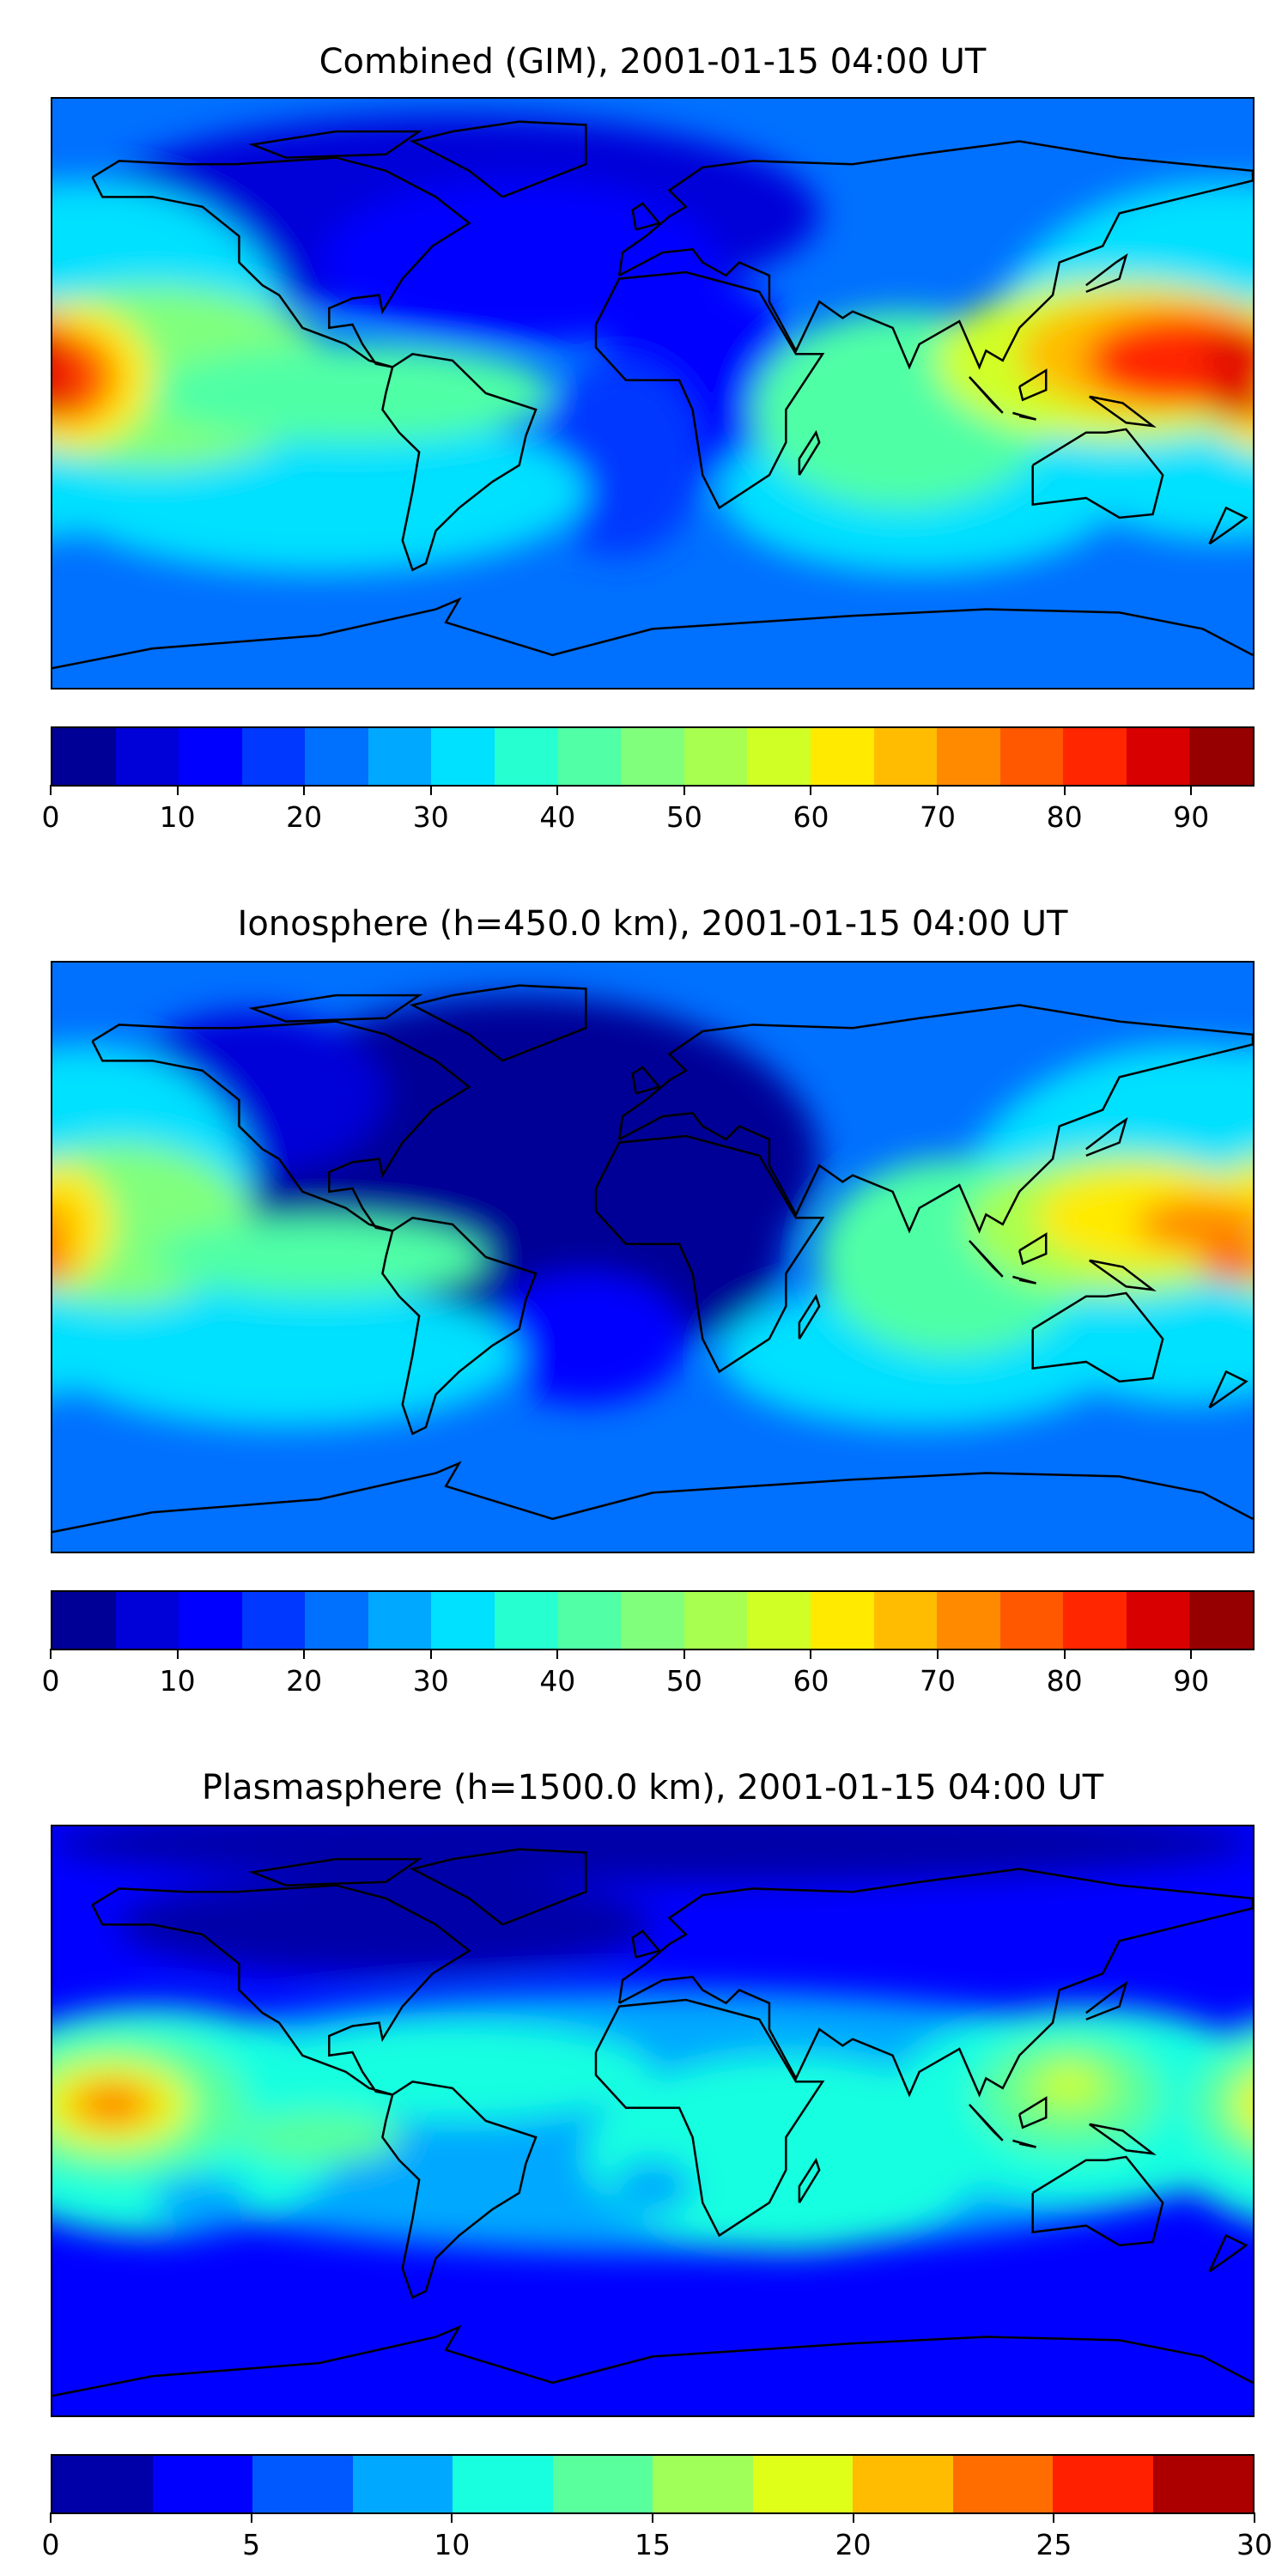 Image resolution: width=1288 pixels, height=2576 pixels. Describe the element at coordinates (653, 62) in the screenshot. I see `panel-1-title: Combined (GIM), 2001-01-15 04:00 UT` at that location.